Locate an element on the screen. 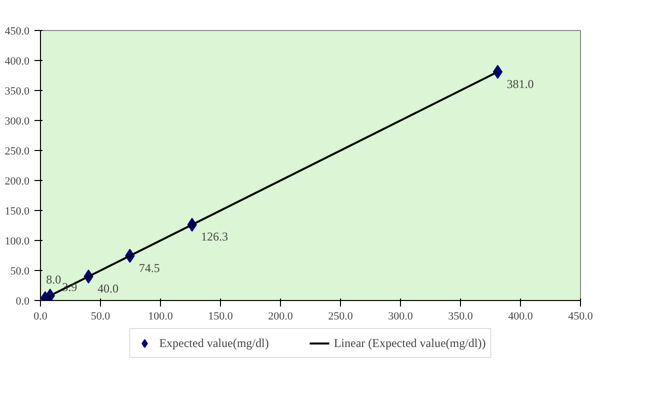 The width and height of the screenshot is (658, 414). legend-label: Expected value(mg/dl) is located at coordinates (214, 343).